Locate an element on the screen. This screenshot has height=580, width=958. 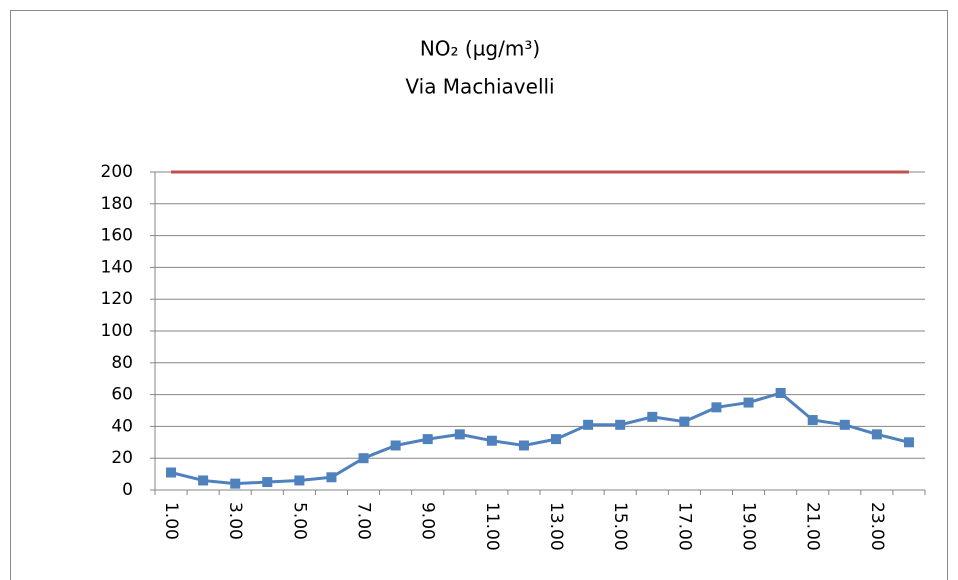
y-tick-label: 20 is located at coordinates (122, 458).